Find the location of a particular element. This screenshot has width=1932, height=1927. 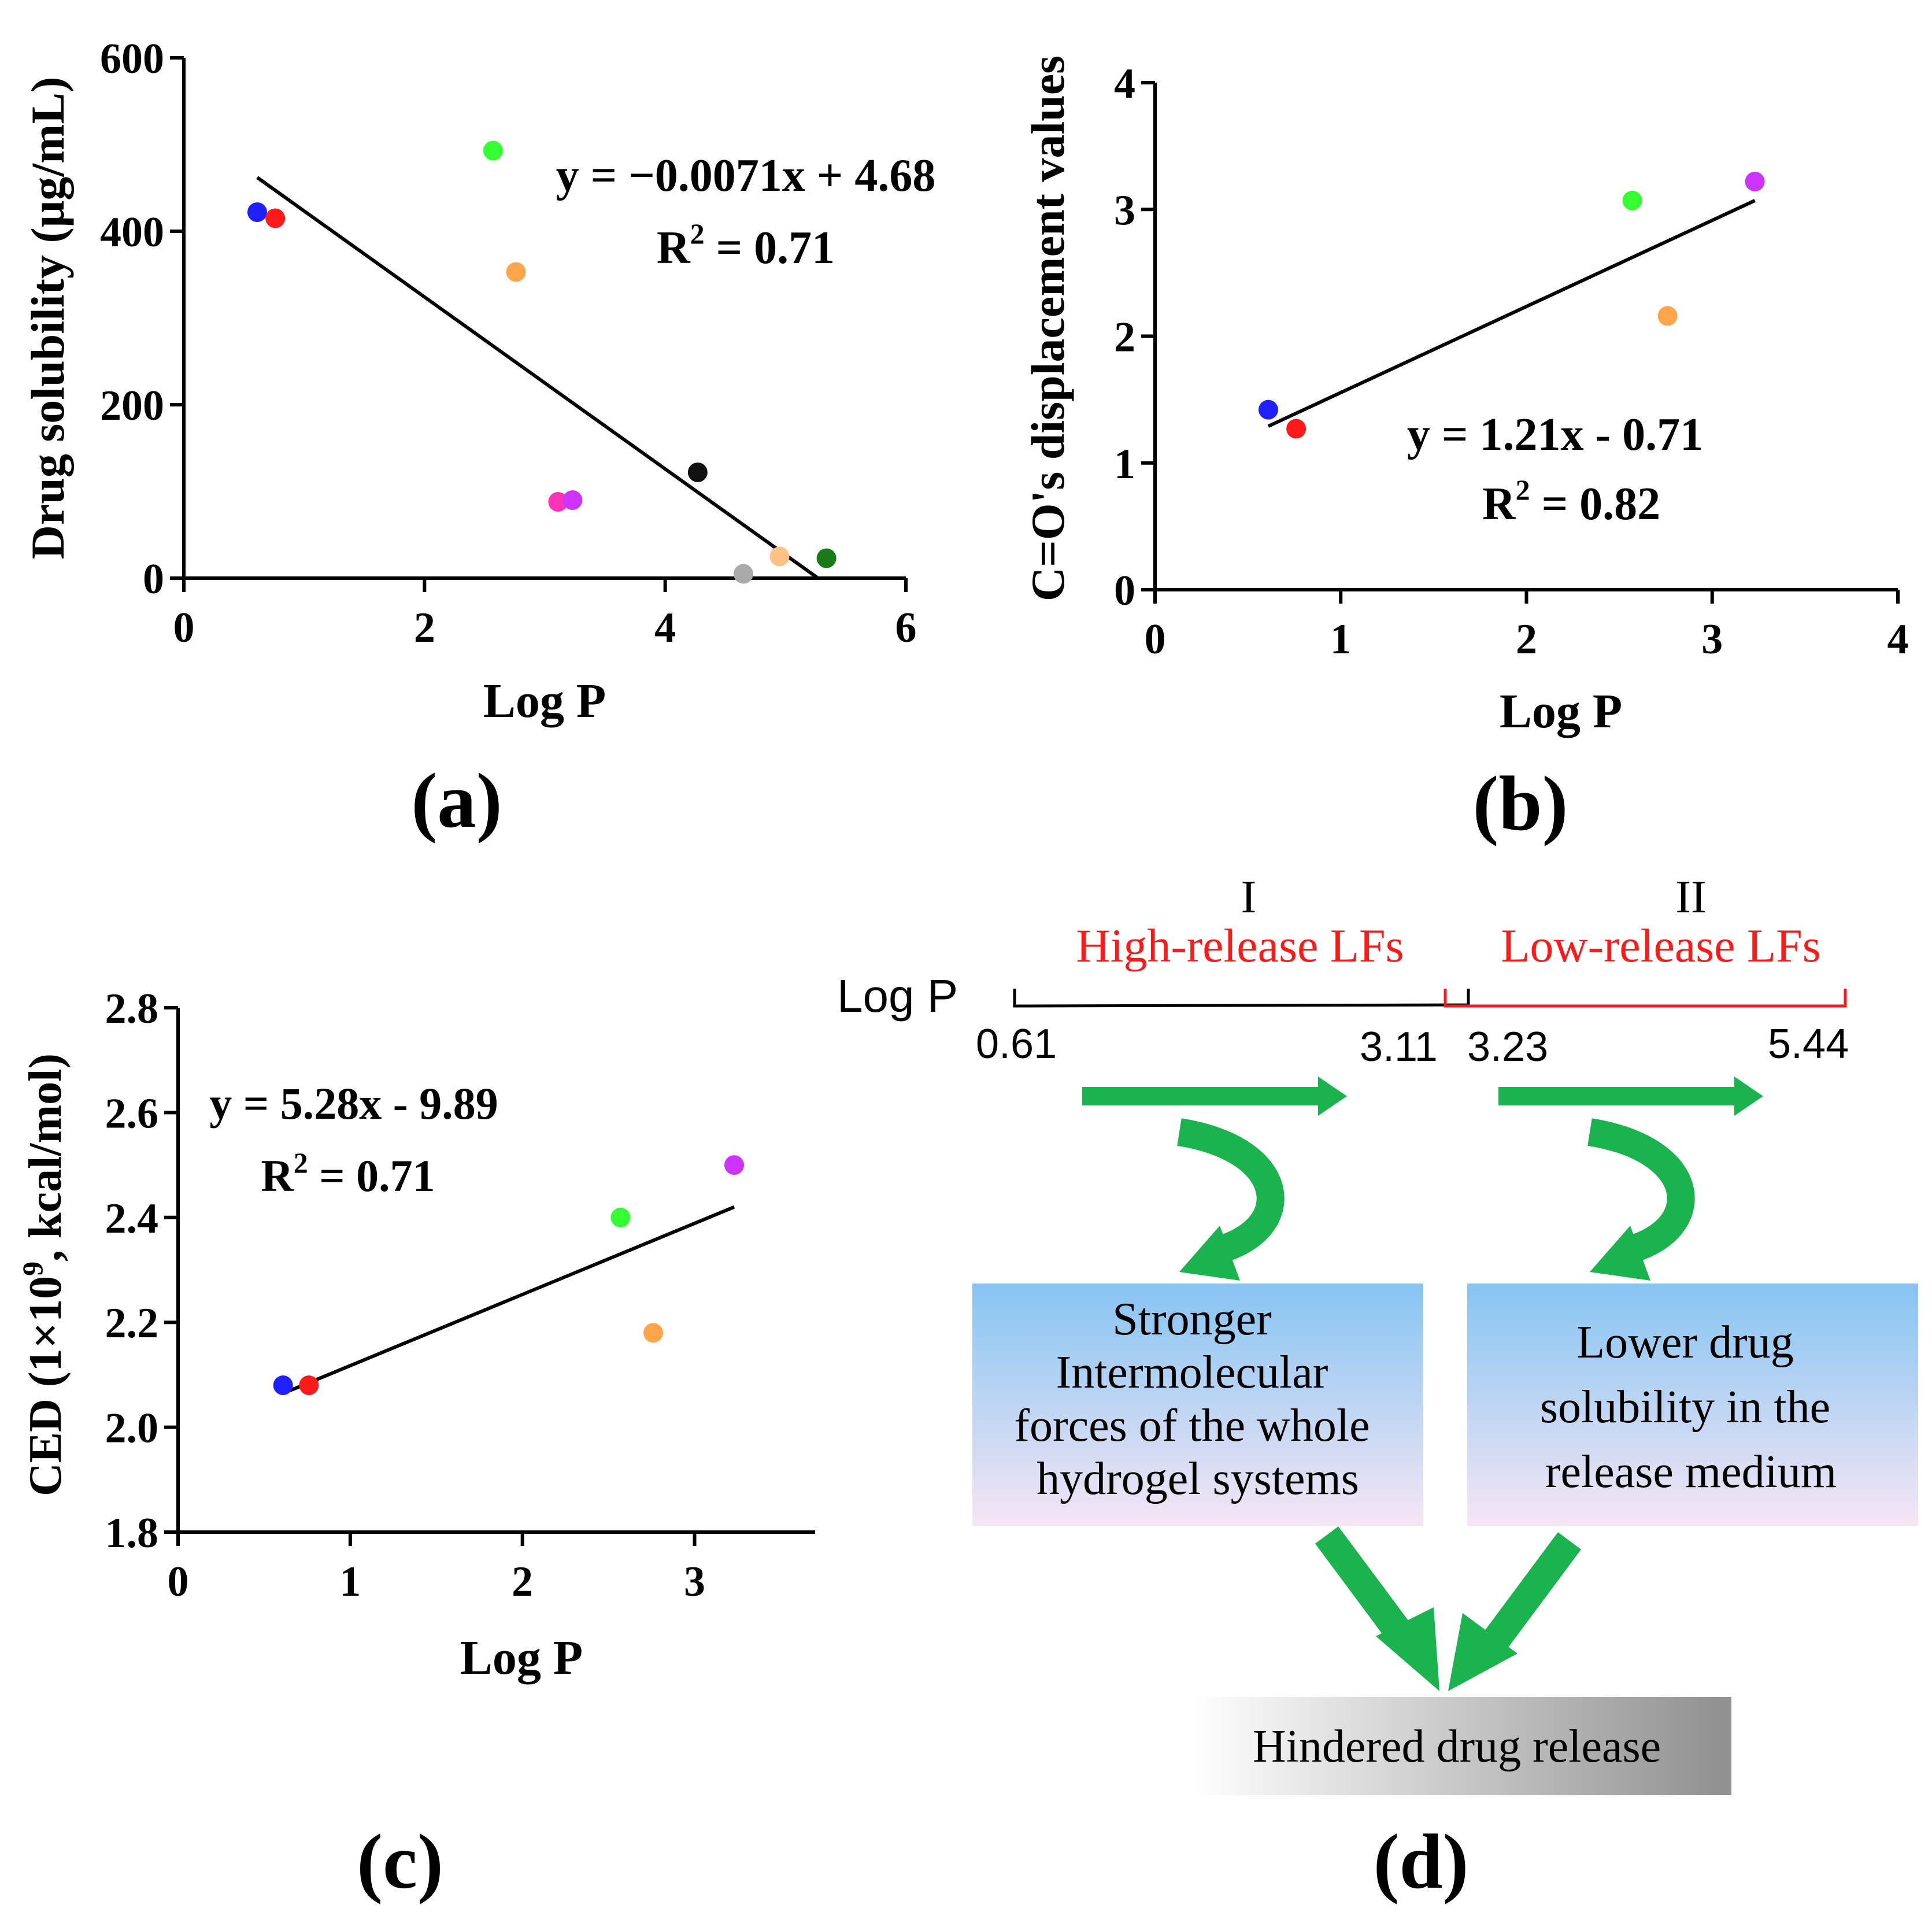

group2-numeral: II is located at coordinates (1690, 897).